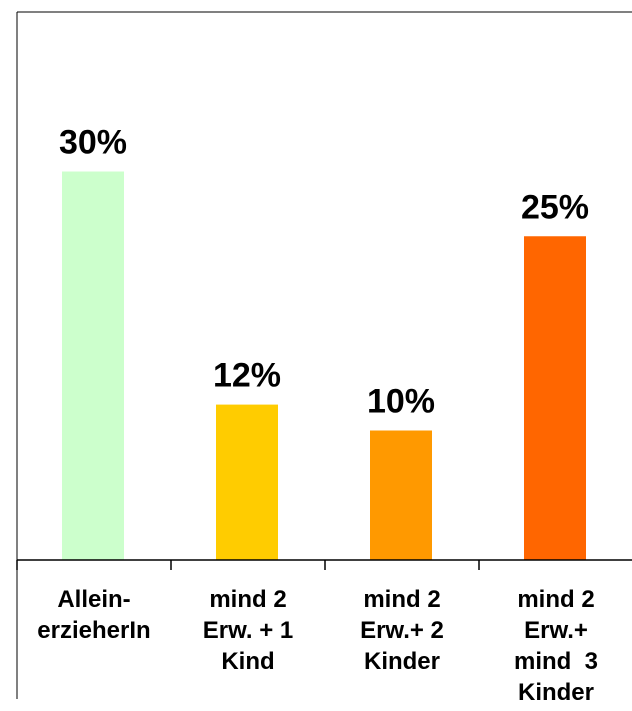 This screenshot has height=711, width=632. I want to click on category-label: Erw. + 1, so click(248, 630).